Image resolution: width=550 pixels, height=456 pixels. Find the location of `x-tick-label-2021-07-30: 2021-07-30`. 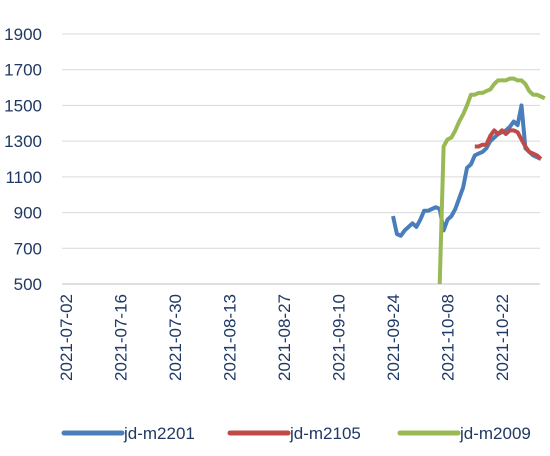

x-tick-label-2021-07-30: 2021-07-30 is located at coordinates (175, 337).